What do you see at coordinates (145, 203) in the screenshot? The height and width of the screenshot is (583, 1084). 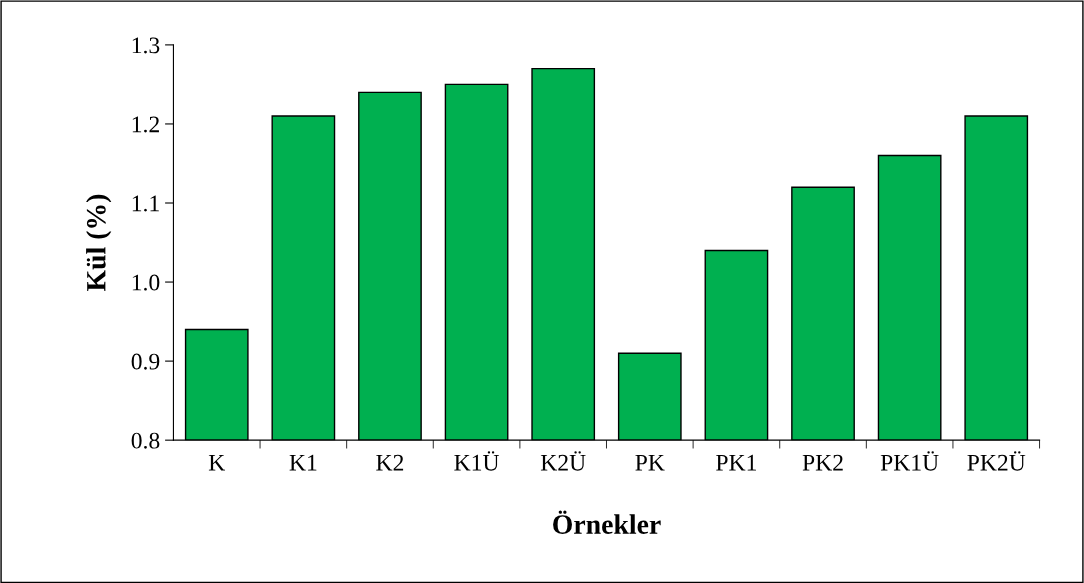 I see `y-tick-label: 1.1` at bounding box center [145, 203].